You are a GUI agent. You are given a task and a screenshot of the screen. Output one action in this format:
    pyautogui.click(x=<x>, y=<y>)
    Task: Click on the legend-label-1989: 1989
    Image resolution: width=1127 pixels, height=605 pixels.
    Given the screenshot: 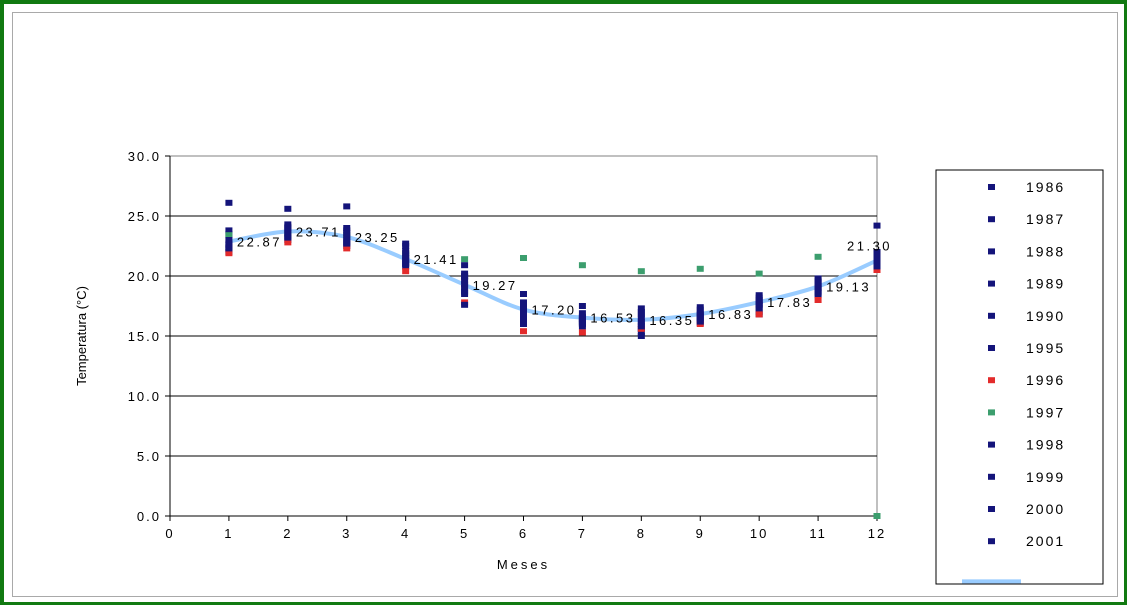 What is the action you would take?
    pyautogui.click(x=1045, y=284)
    